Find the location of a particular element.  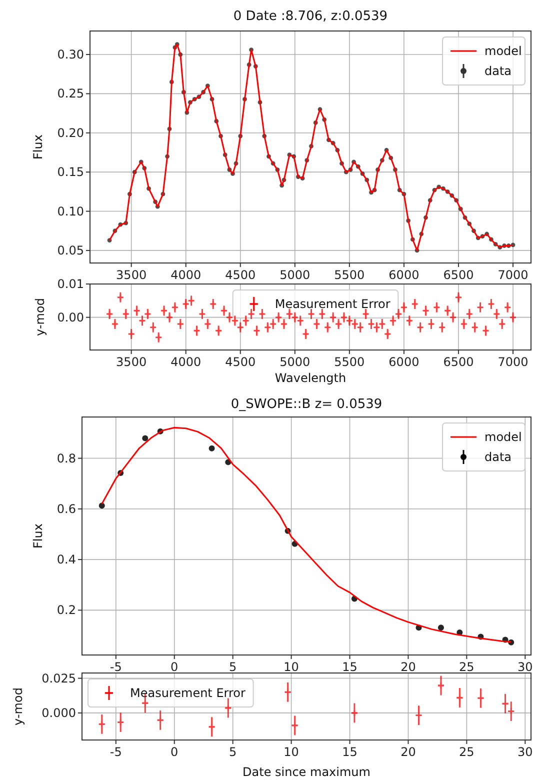

y-tick-label: 0.000 is located at coordinates (59, 713).